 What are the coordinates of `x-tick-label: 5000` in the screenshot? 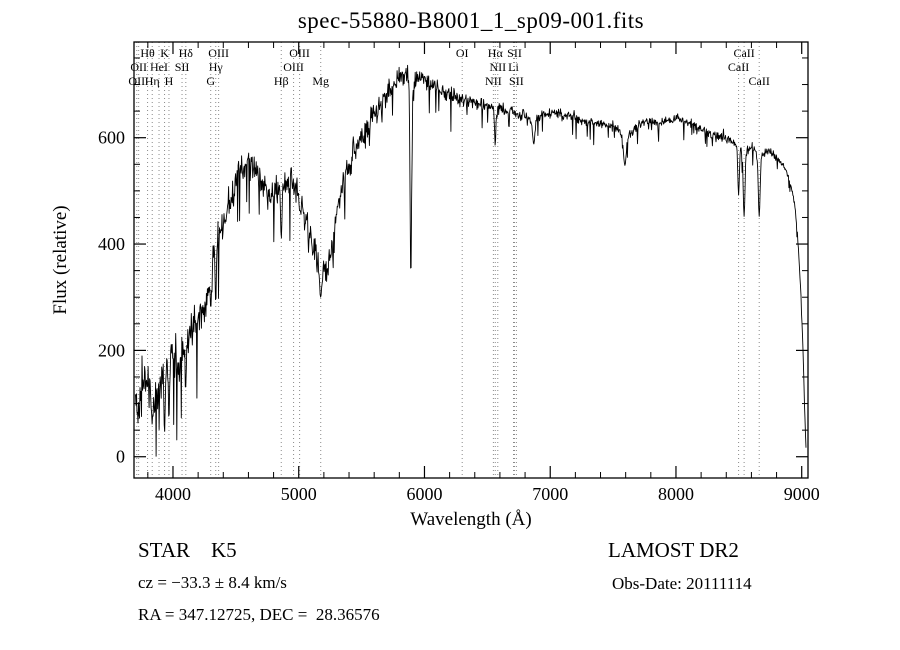 It's located at (299, 494).